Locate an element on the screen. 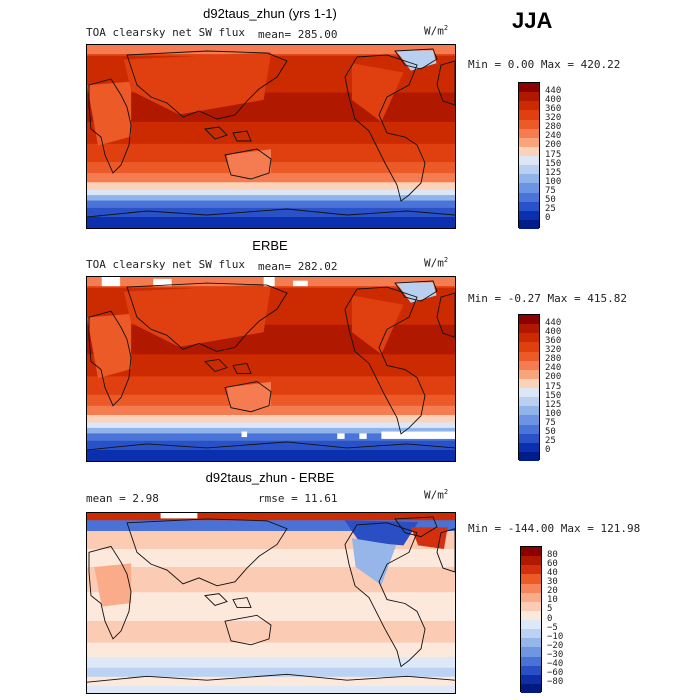  panel-3-map is located at coordinates (271, 603).